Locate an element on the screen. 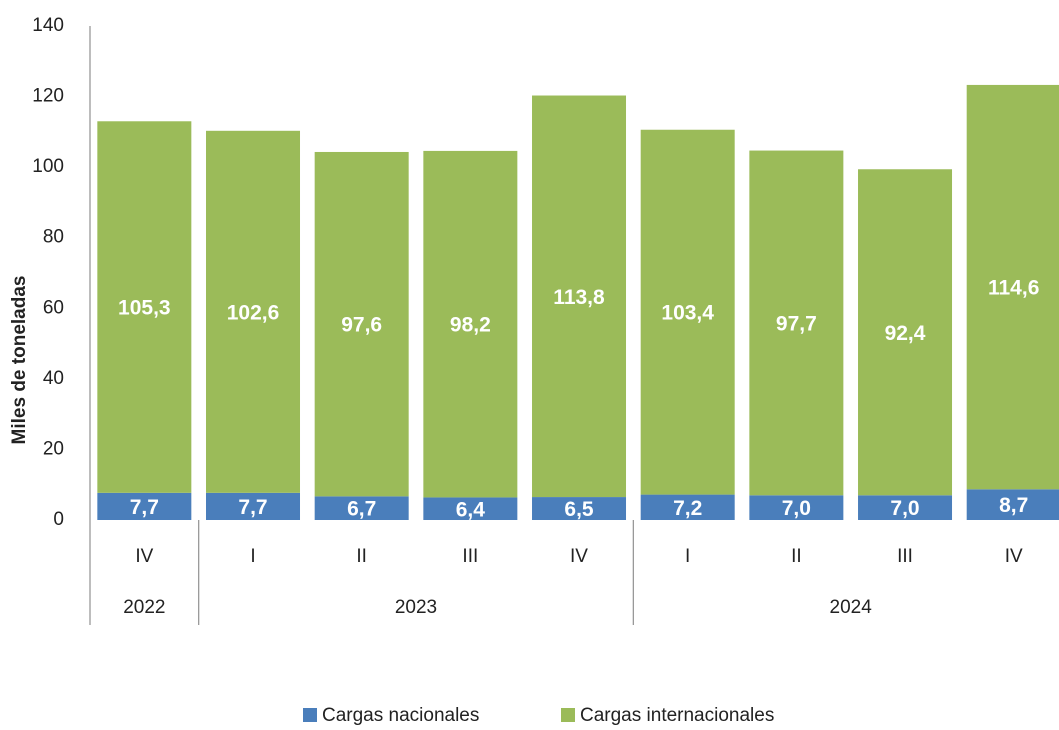  group-label: 2024 is located at coordinates (851, 607).